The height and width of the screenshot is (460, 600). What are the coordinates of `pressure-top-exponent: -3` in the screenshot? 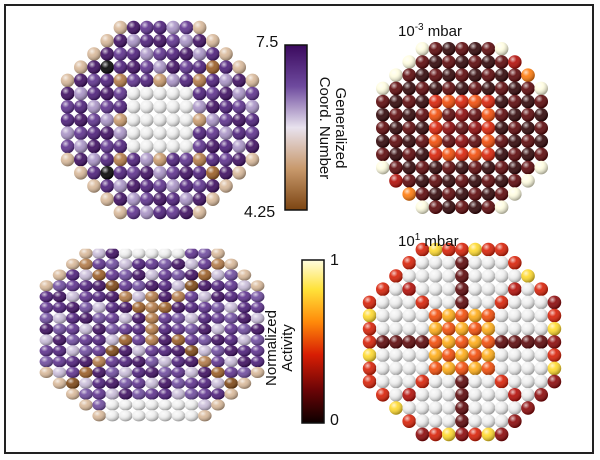 It's located at (419, 27).